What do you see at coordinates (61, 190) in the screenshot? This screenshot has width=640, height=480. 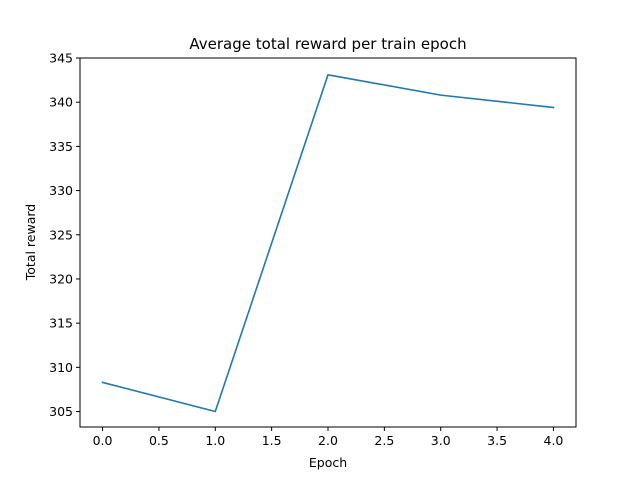 I see `y-tick-label: 330` at bounding box center [61, 190].